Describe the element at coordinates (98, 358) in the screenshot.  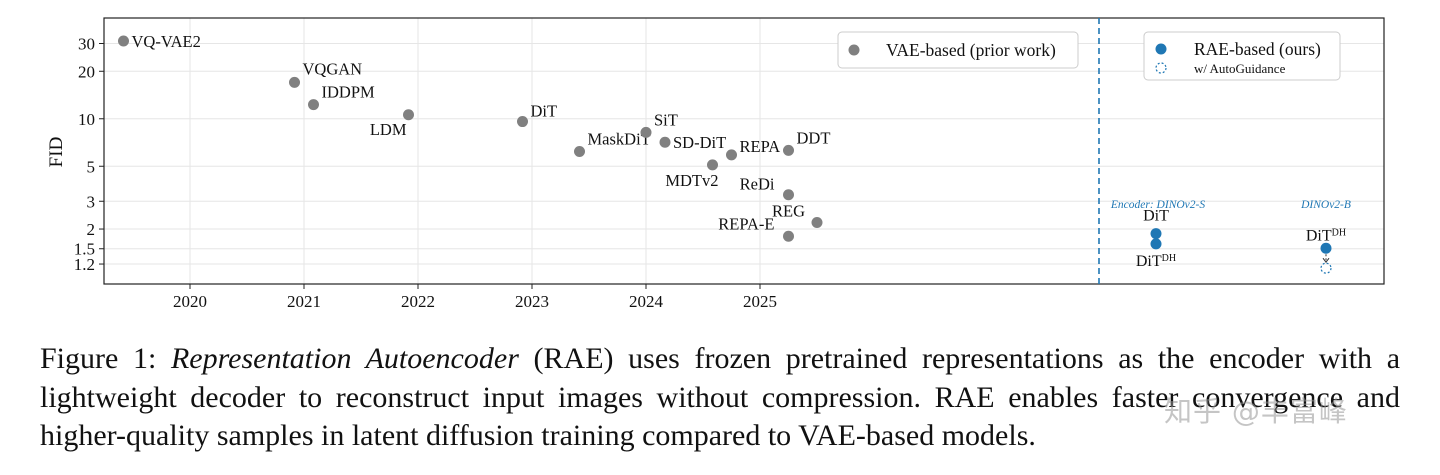
I see `caption-prefix: Figure 1:` at that location.